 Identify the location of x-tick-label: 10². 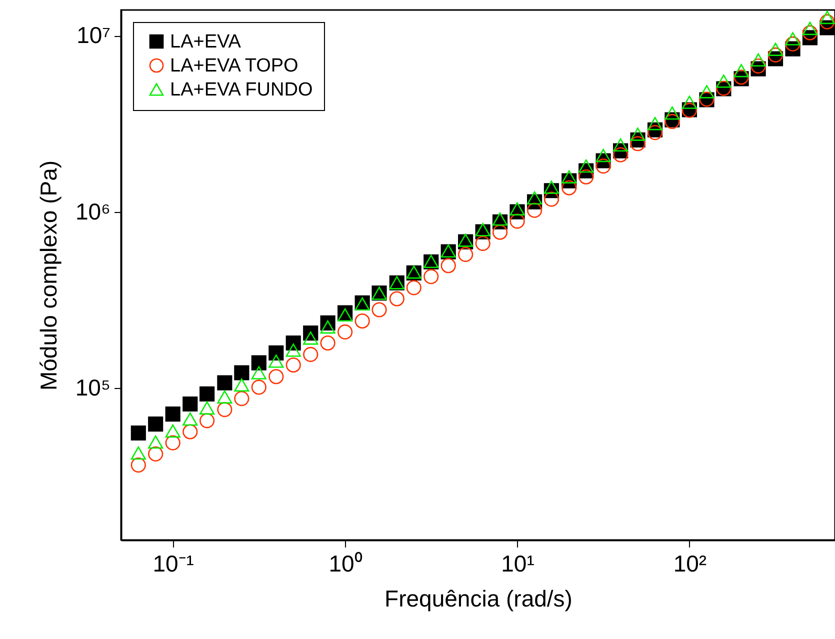
(690, 563).